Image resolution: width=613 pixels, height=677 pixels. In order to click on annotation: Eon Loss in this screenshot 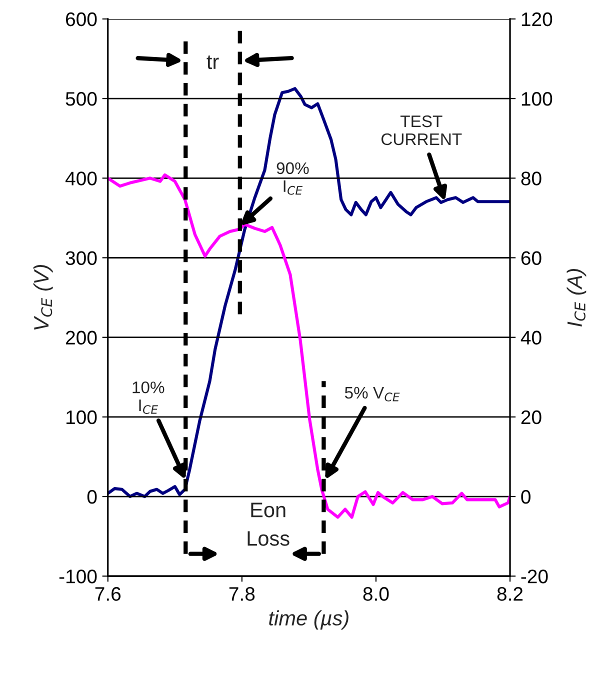, I will do `click(269, 524)`.